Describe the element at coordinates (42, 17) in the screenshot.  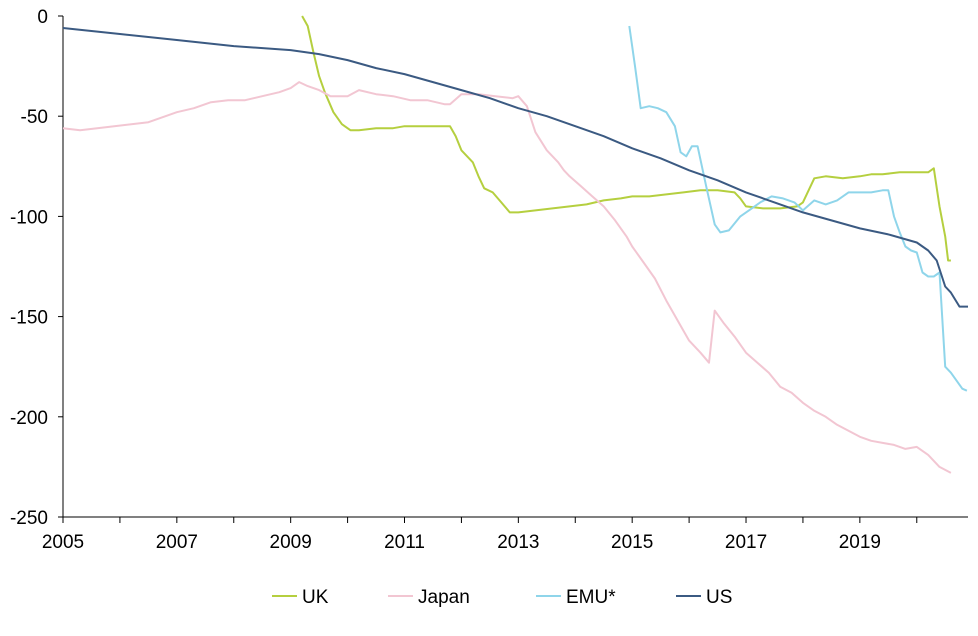
I see `y-tick-label: 0` at that location.